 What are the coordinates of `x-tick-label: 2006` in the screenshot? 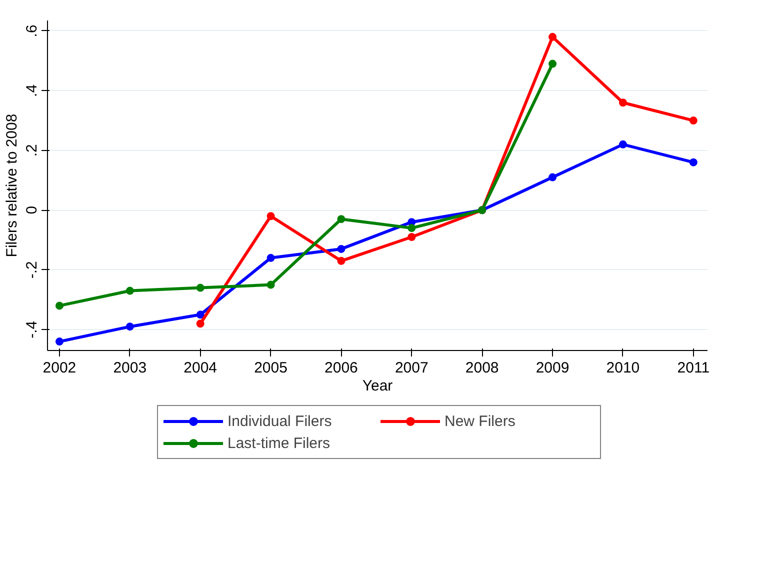 It's located at (341, 368).